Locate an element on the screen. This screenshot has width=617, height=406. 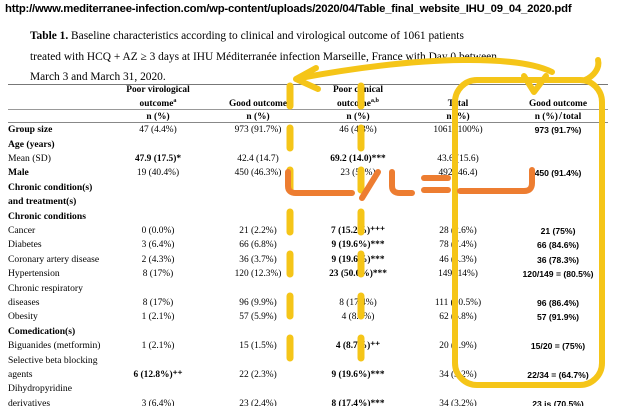
header-poor-clinical-outcome: Poor clinical outcomea,b is located at coordinates (358, 97).